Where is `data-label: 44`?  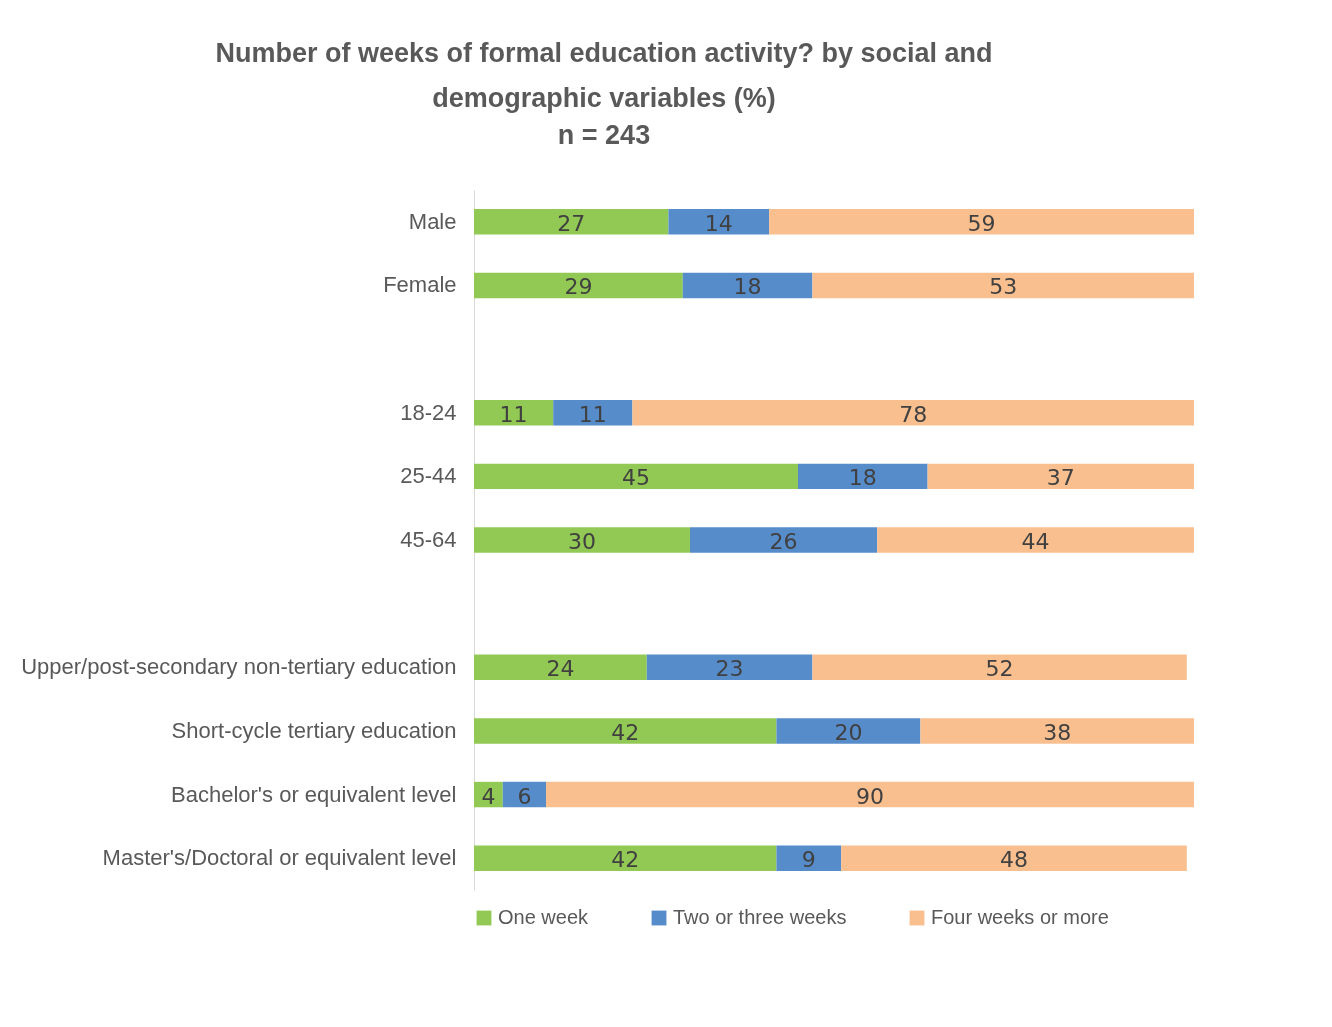
data-label: 44 is located at coordinates (1035, 541).